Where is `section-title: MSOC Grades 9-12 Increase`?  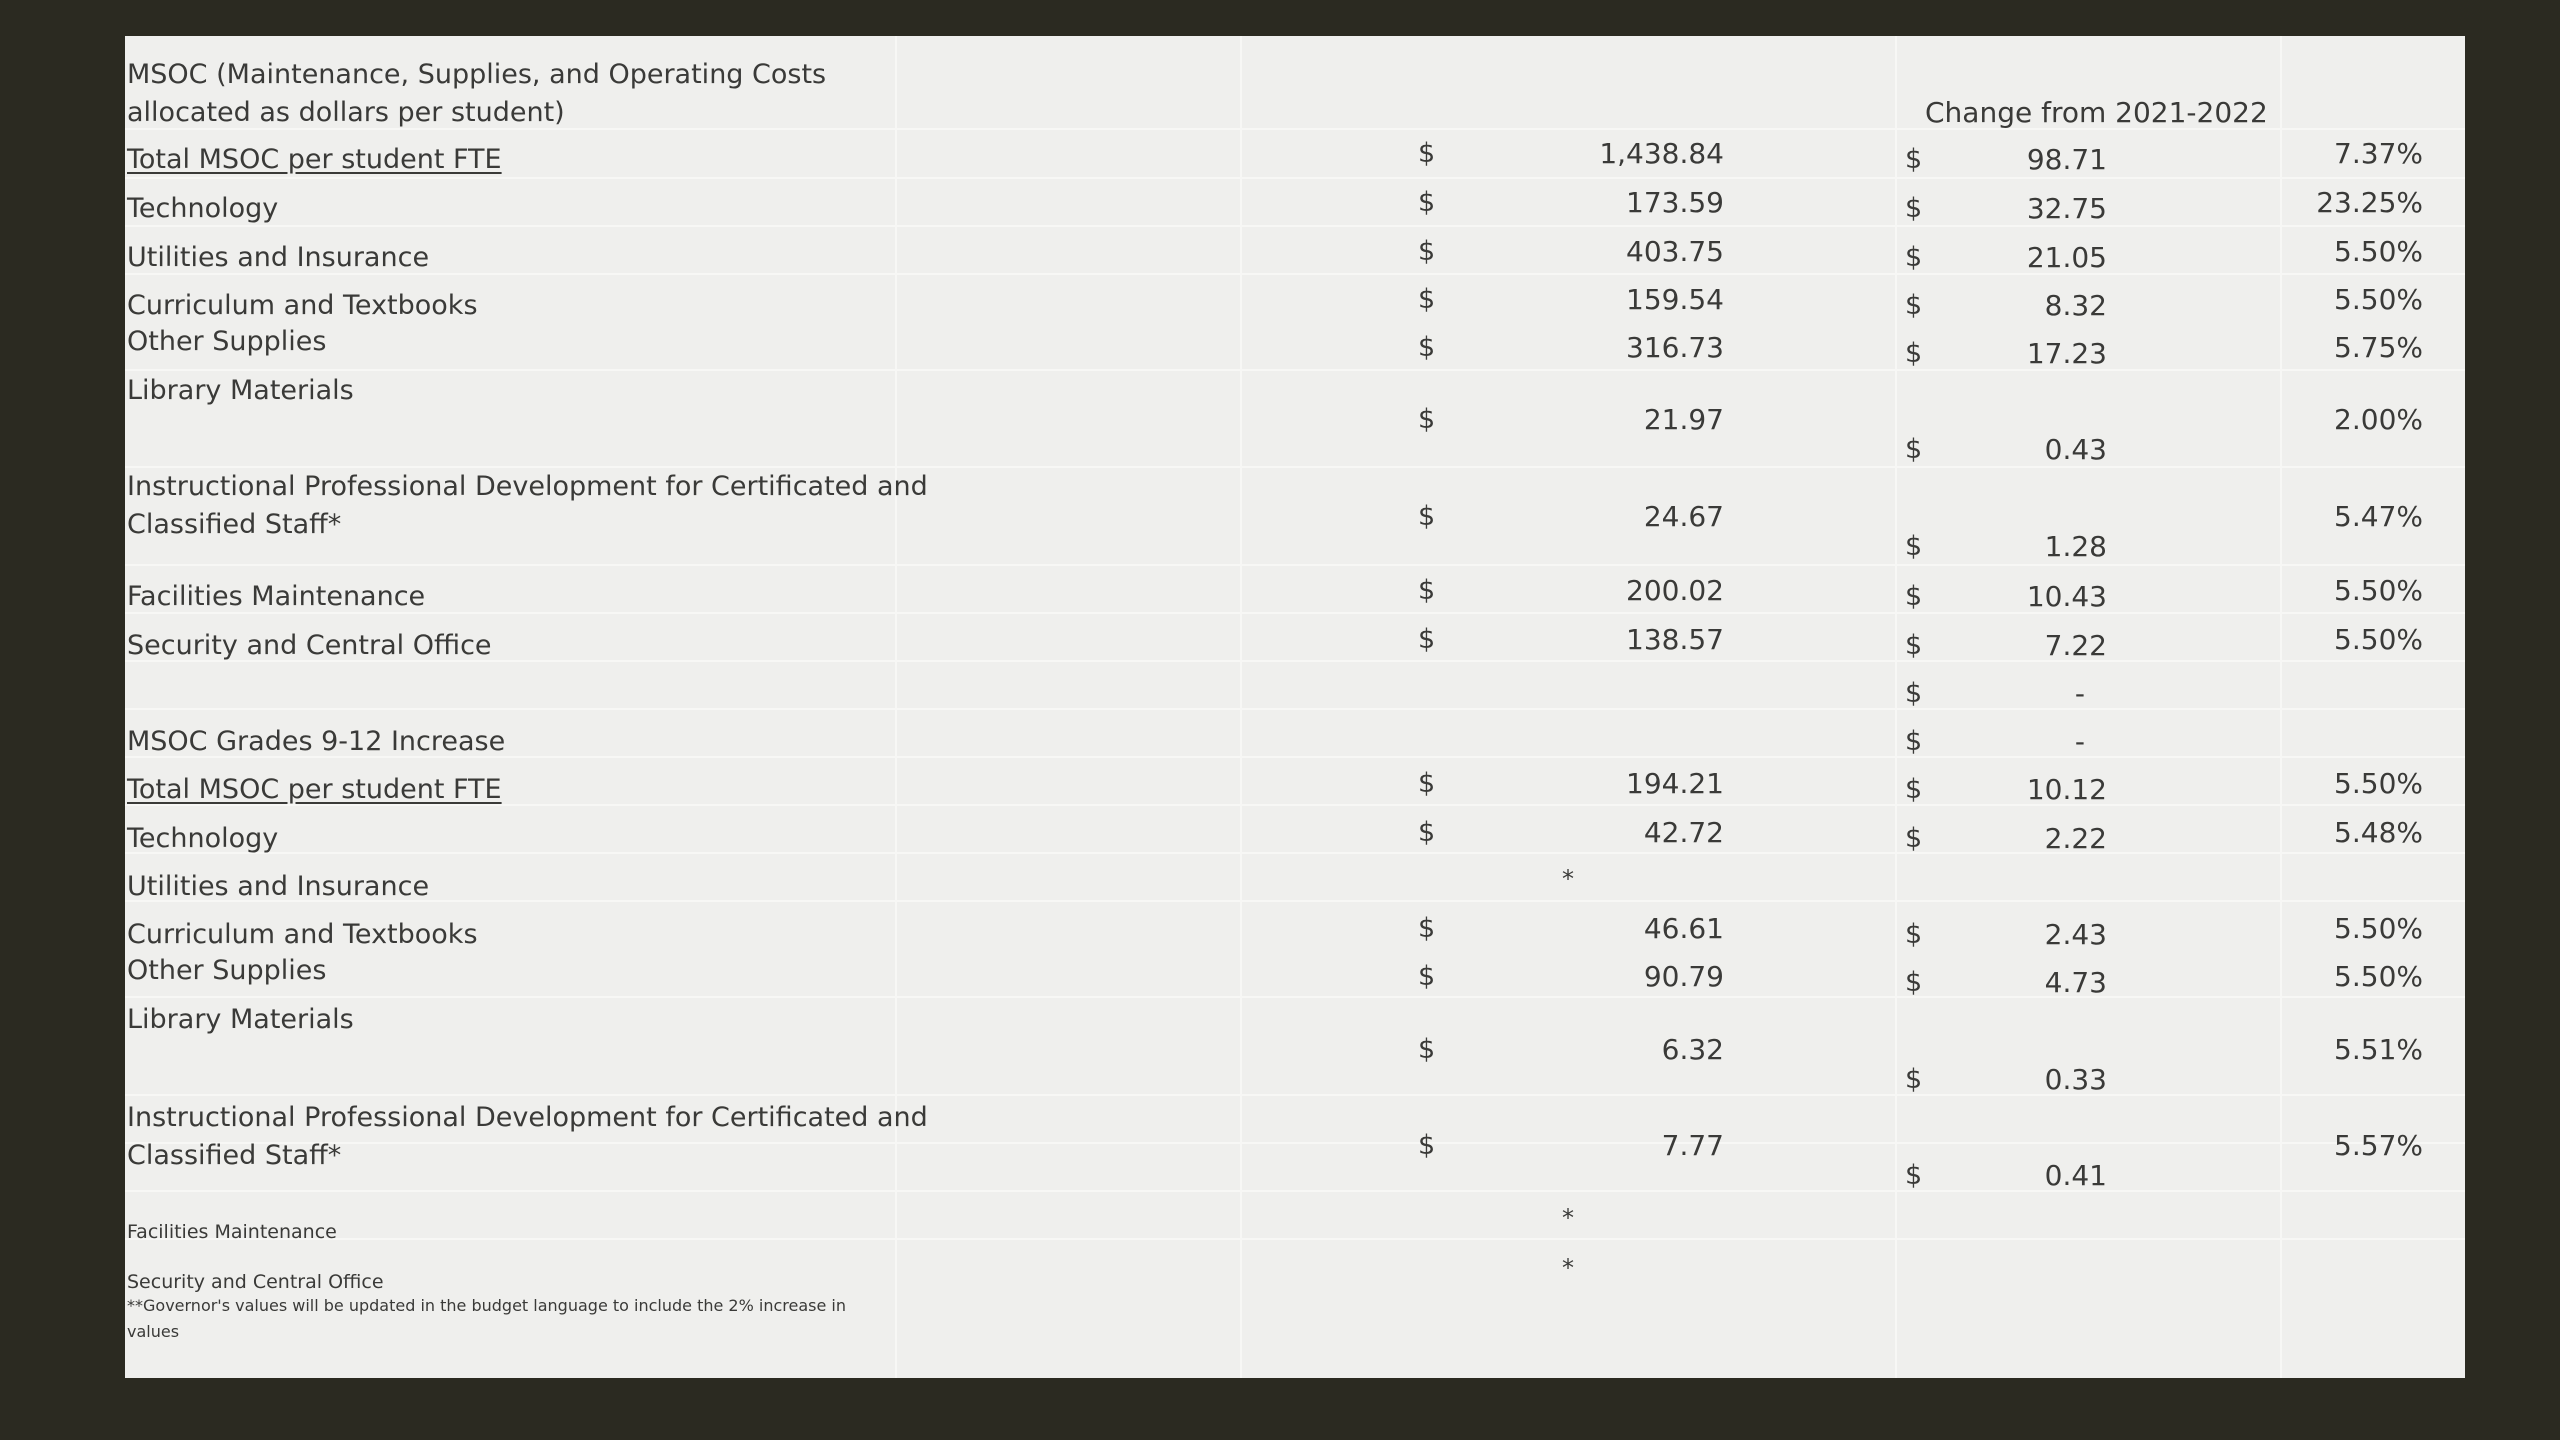
section-title: MSOC Grades 9-12 Increase is located at coordinates (316, 741).